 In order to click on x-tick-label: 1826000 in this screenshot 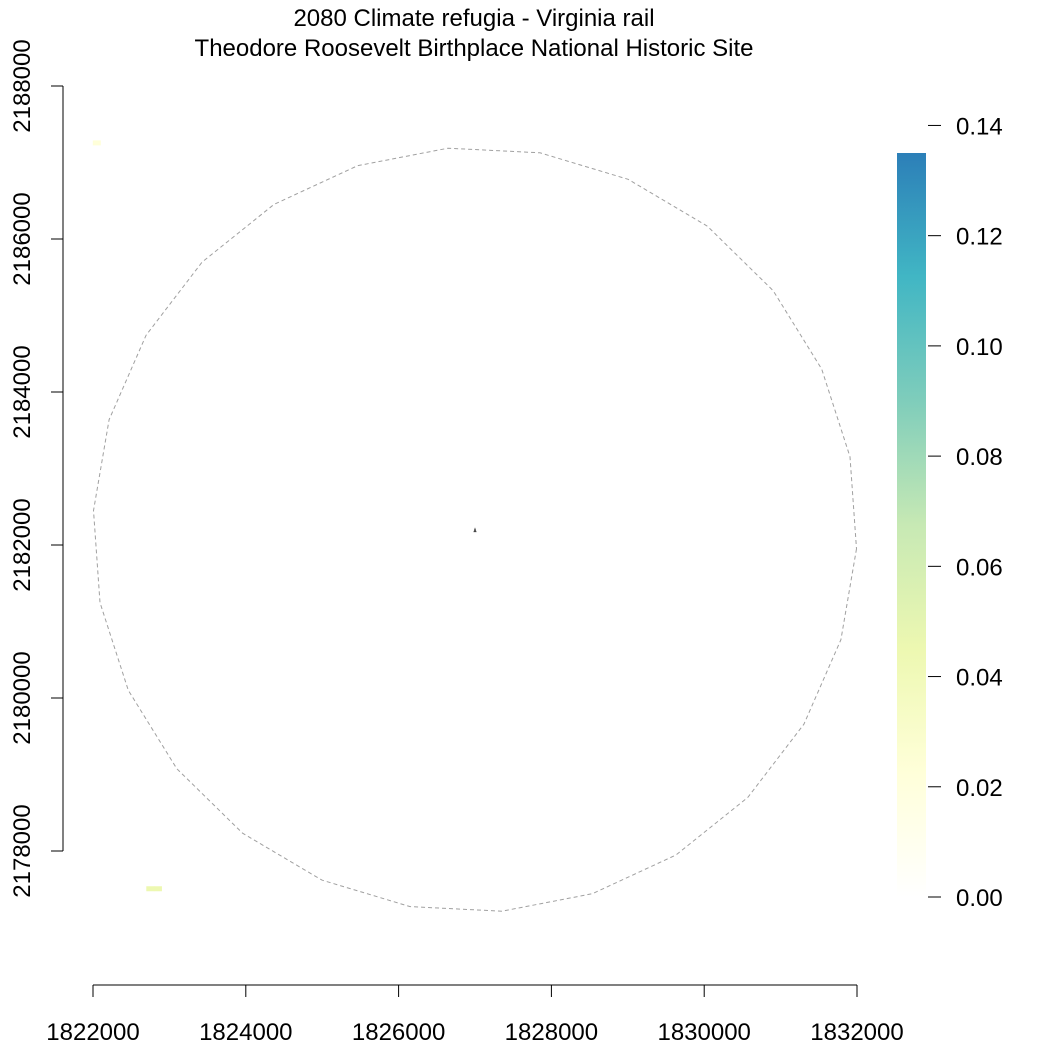, I will do `click(398, 1032)`.